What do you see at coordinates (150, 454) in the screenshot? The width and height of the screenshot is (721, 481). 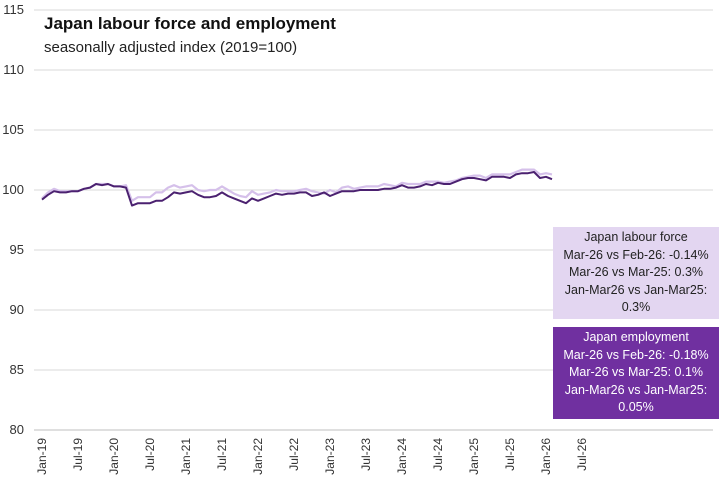 I see `x-tick-label: Jul-20` at bounding box center [150, 454].